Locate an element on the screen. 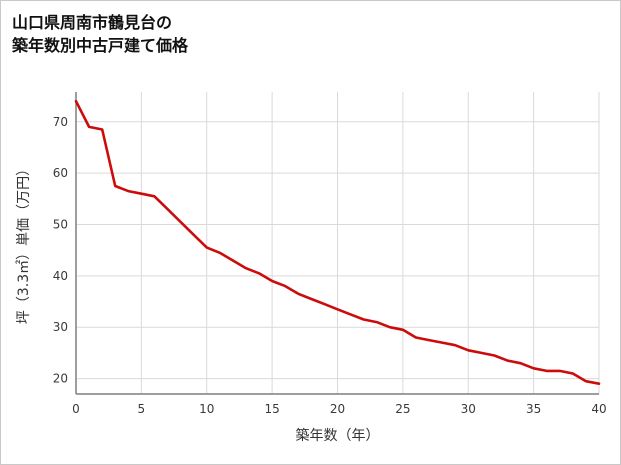  y-tick-label: 30 is located at coordinates (60, 327).